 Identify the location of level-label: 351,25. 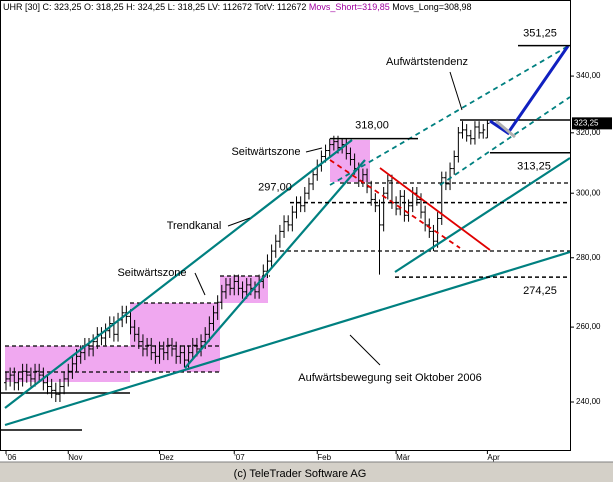
(540, 34).